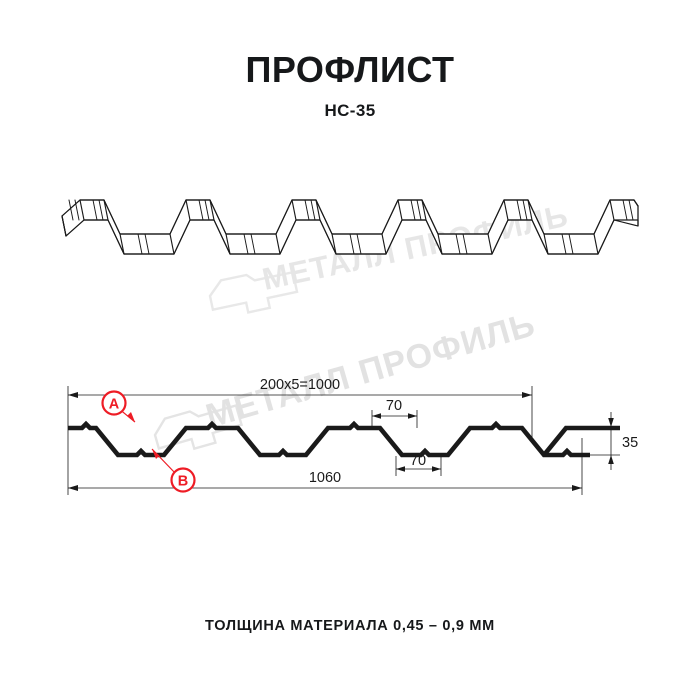  I want to click on footer-block: ТОЛЩИНА МАТЕРИАЛА 0,45 – 0,9 ММ, so click(350, 626).